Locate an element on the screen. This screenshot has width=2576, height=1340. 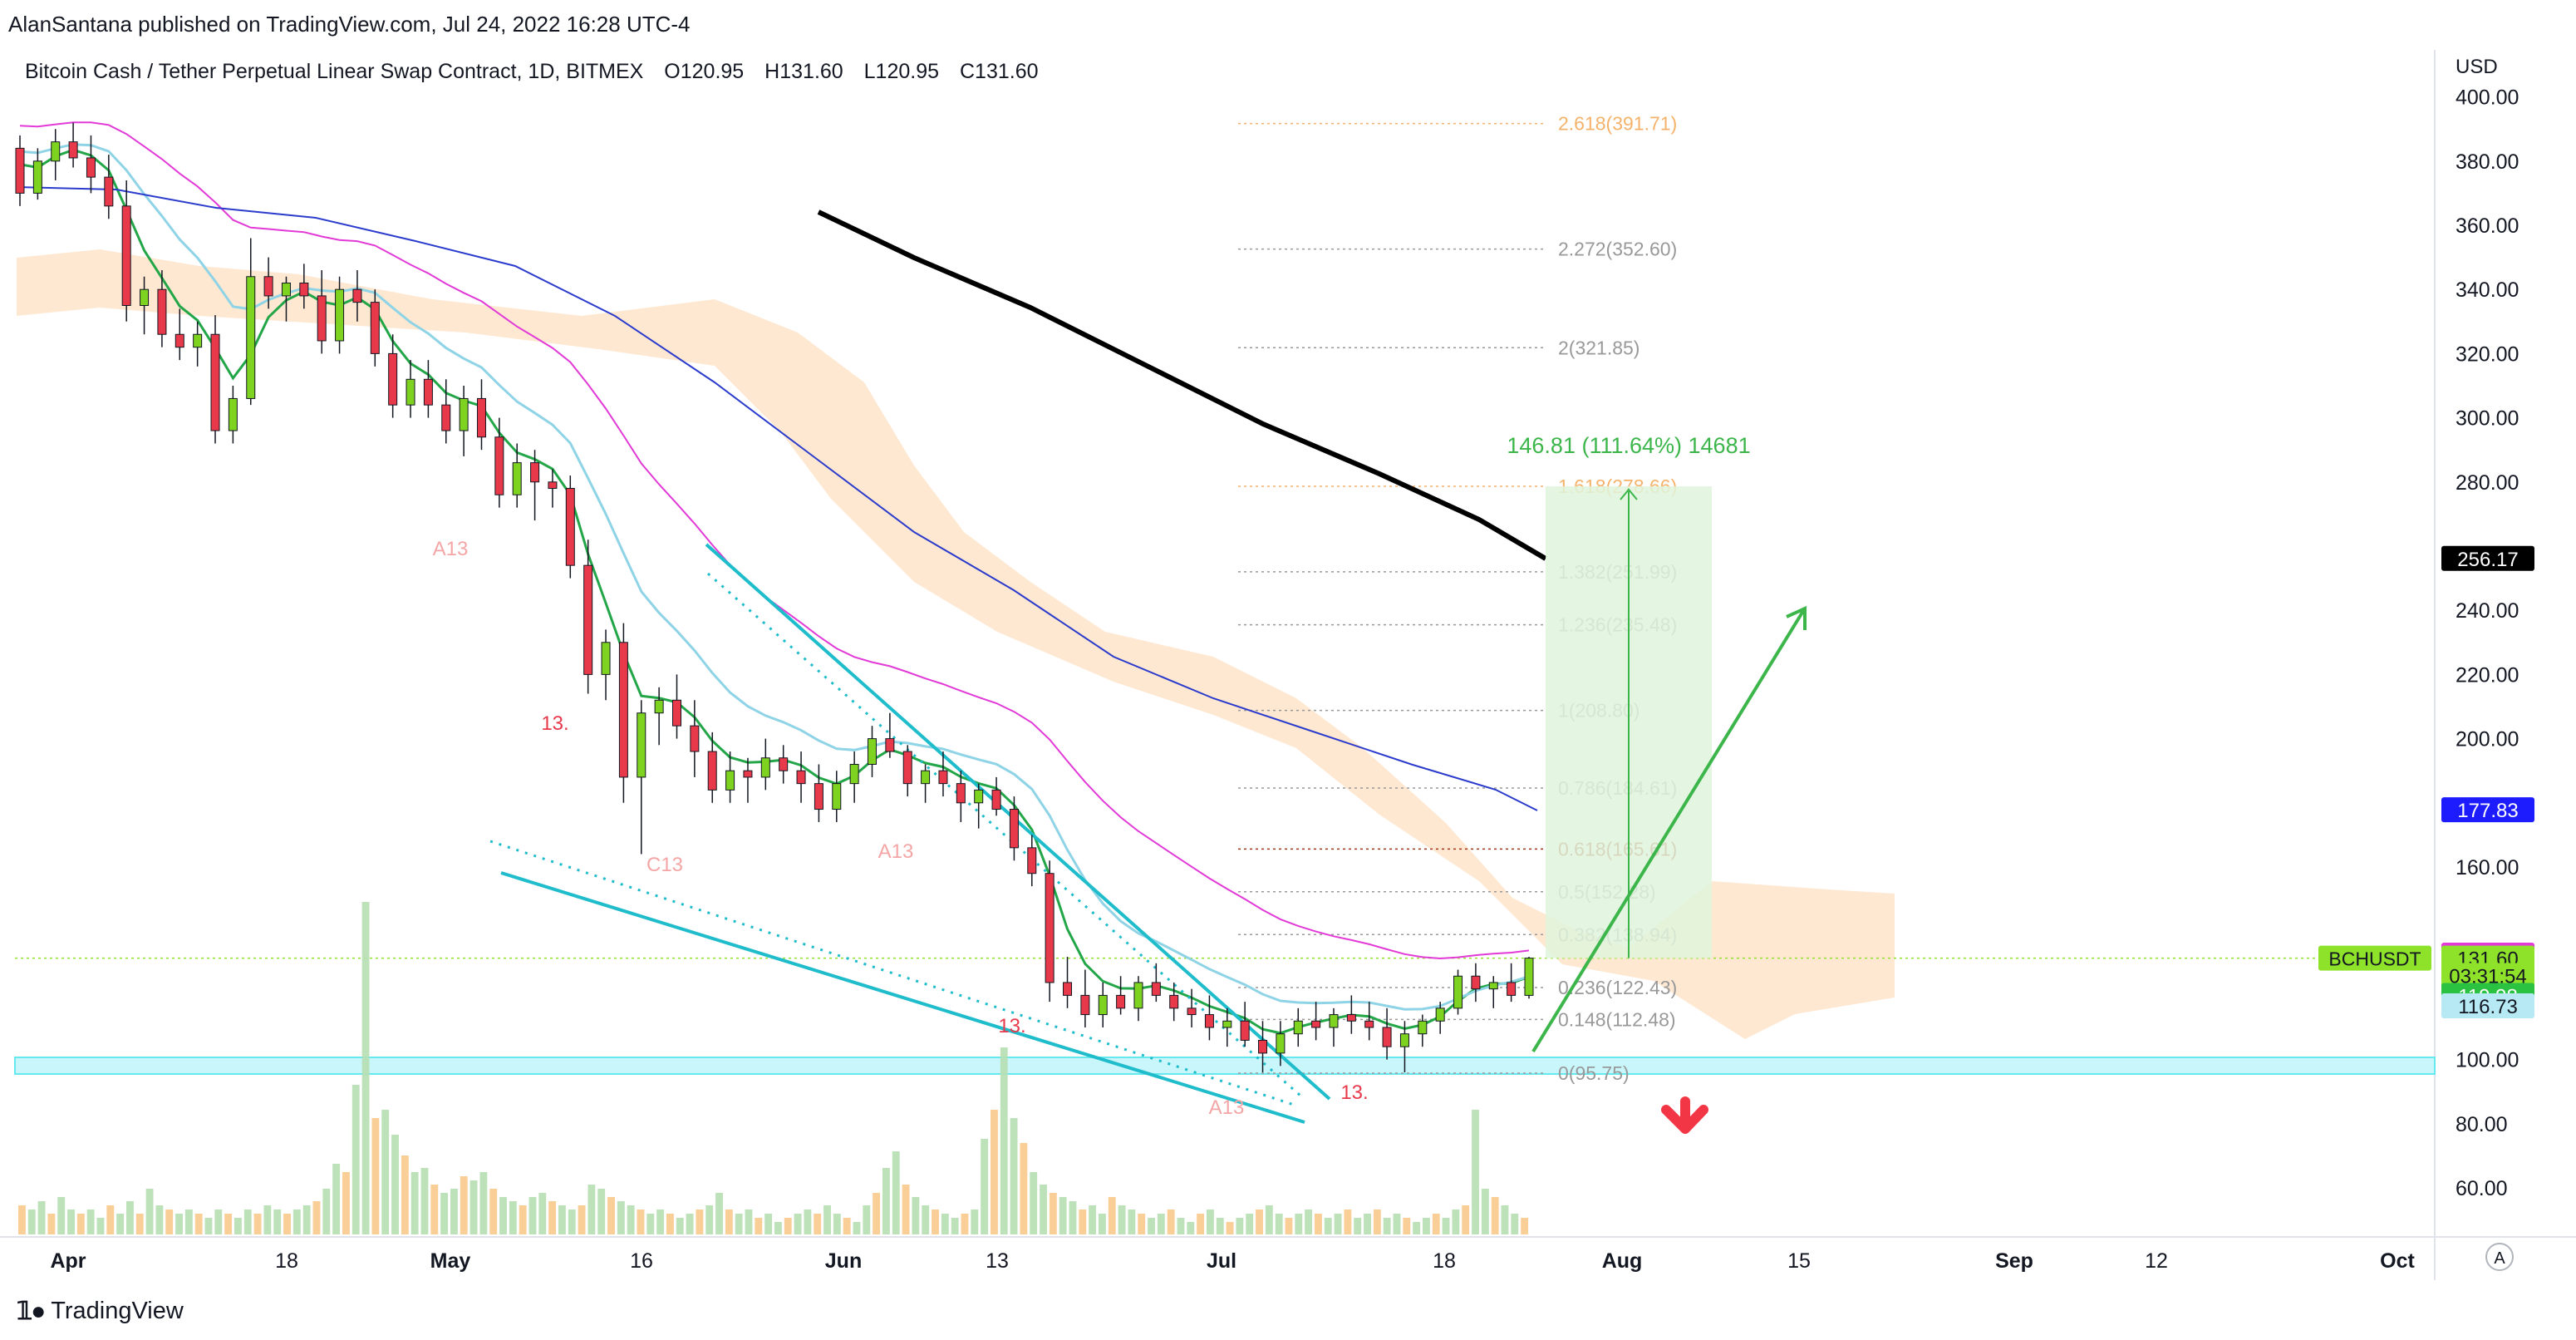
time-axis: Apr 18 May 16 Jun 13 Jul 18 Aug 15 Sep 12 Oct is located at coordinates (1232, 1261).